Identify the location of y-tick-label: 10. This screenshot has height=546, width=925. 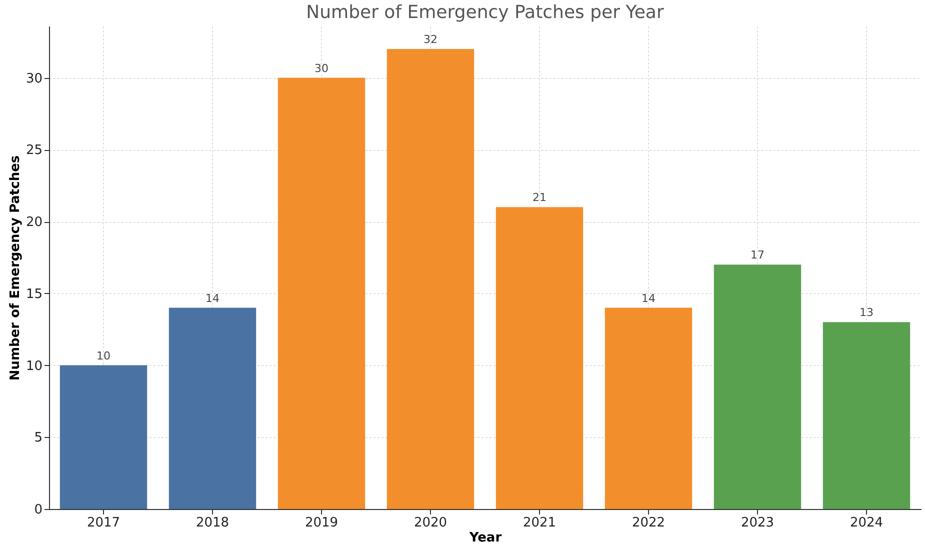
(34, 366).